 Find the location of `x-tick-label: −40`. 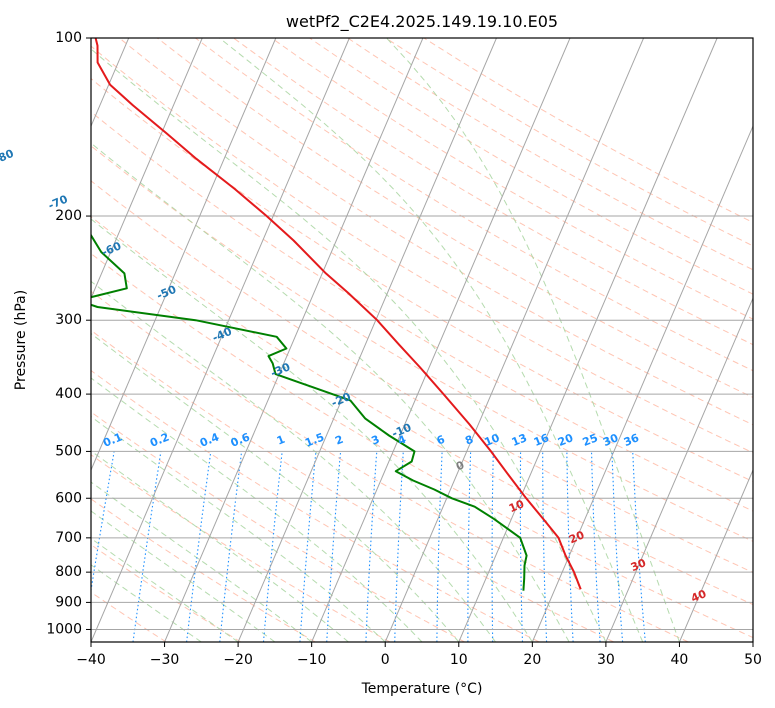

x-tick-label: −40 is located at coordinates (91, 660).